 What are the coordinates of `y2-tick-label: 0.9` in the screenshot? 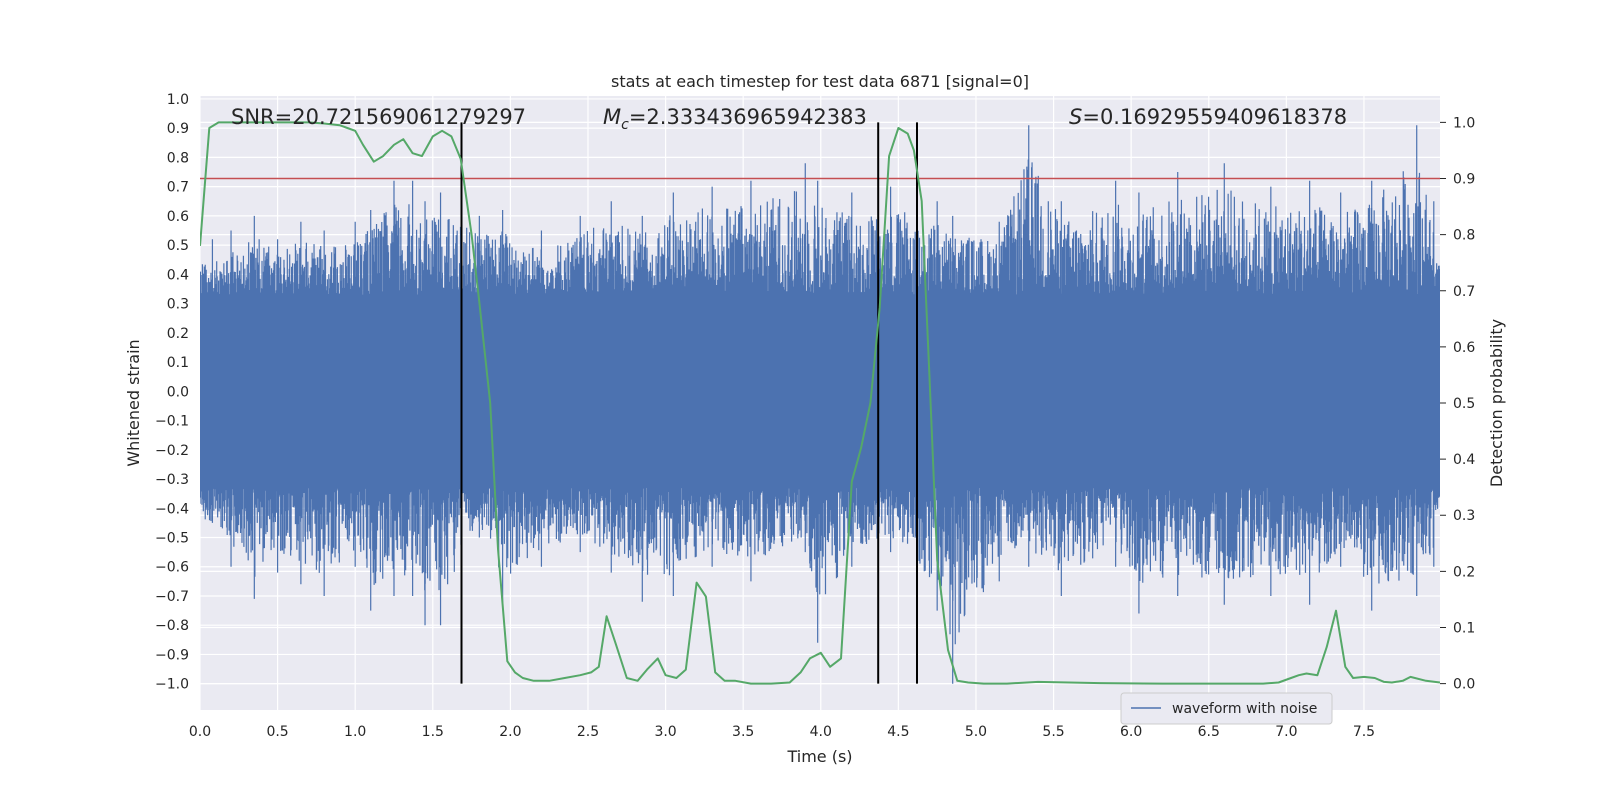 It's located at (1464, 180).